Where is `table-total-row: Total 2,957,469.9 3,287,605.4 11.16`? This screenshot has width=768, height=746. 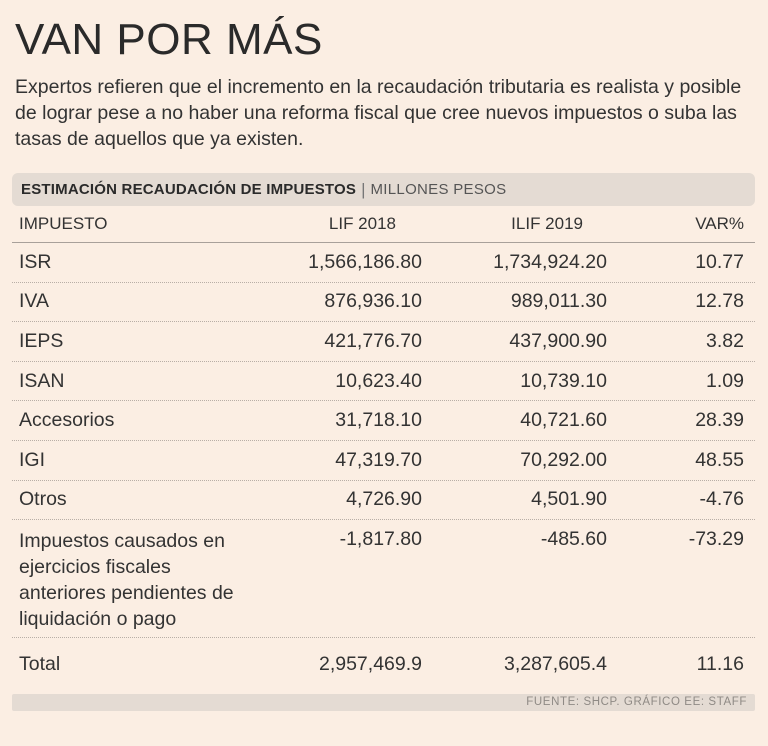 table-total-row: Total 2,957,469.9 3,287,605.4 11.16 is located at coordinates (383, 664).